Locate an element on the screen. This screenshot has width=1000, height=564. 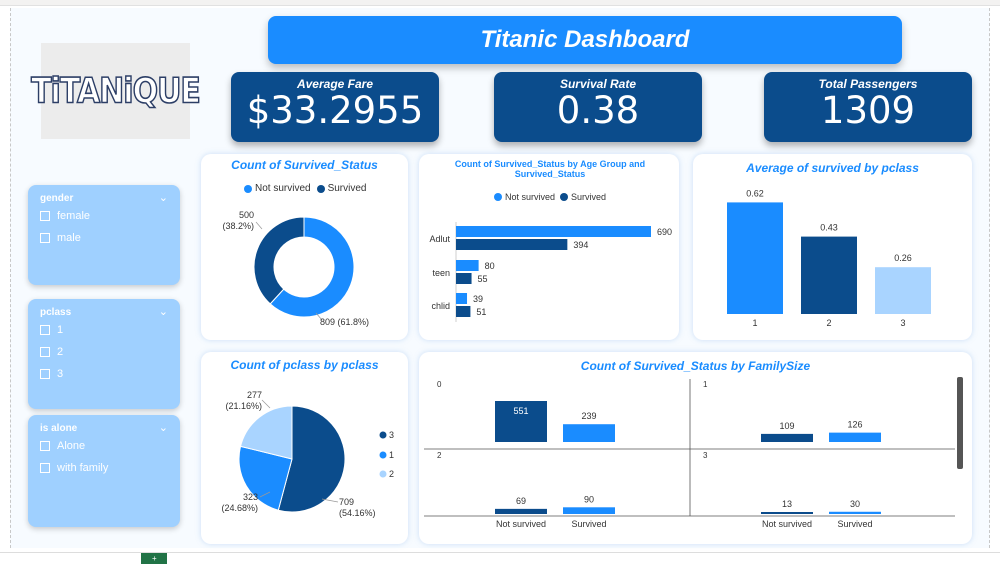
slicer-option-2: 2 is located at coordinates (51, 352).